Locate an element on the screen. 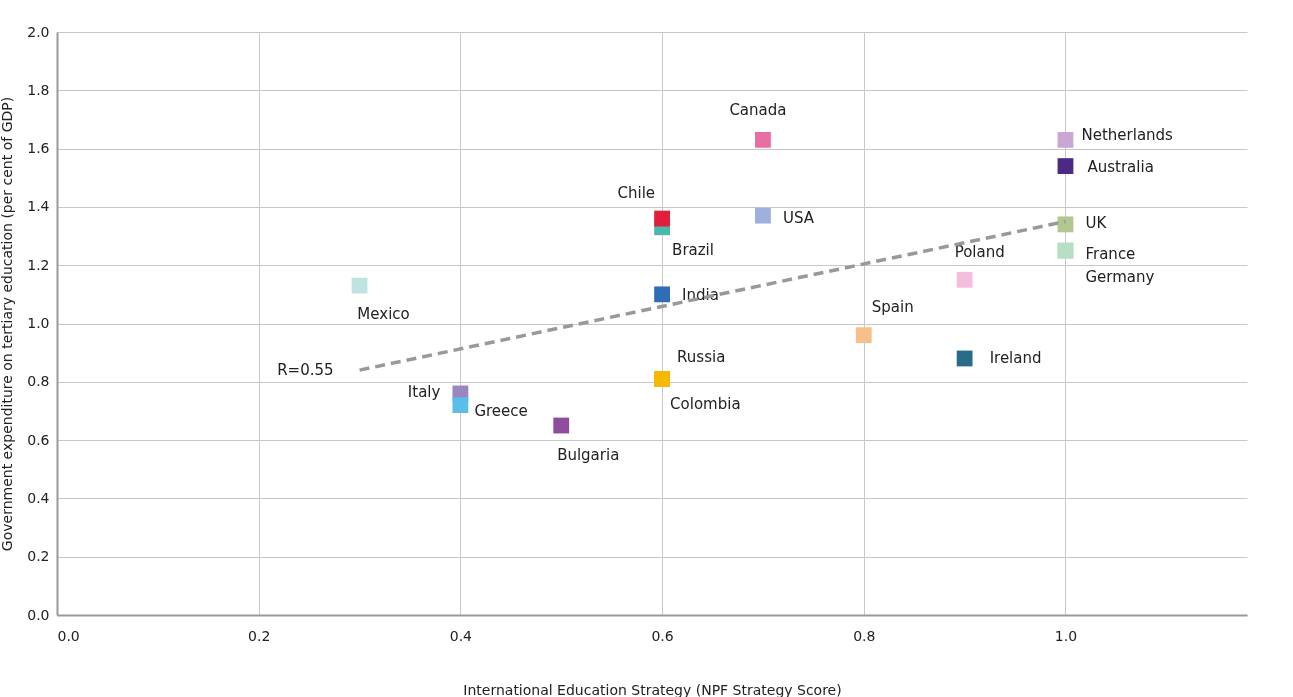 This screenshot has height=697, width=1293. y-tick-label: 0.6 is located at coordinates (38, 439).